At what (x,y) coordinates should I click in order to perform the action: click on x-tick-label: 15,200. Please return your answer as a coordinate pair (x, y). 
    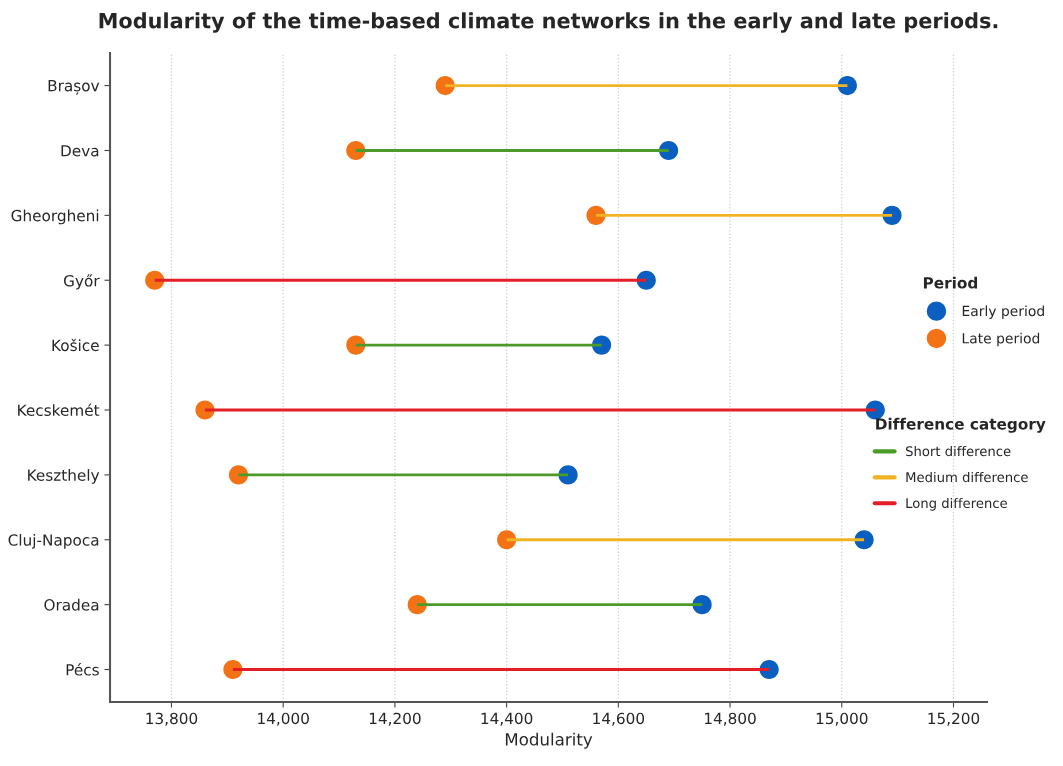
    Looking at the image, I should click on (954, 719).